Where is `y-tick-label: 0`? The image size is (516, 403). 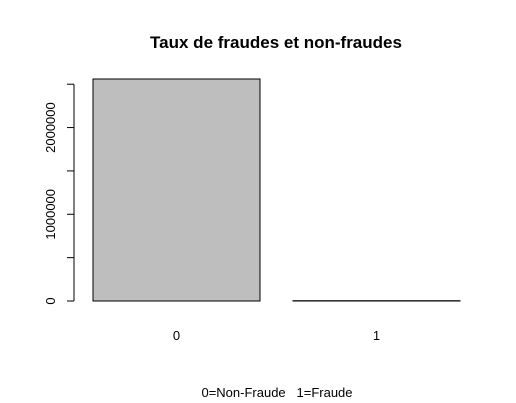 y-tick-label: 0 is located at coordinates (50, 300).